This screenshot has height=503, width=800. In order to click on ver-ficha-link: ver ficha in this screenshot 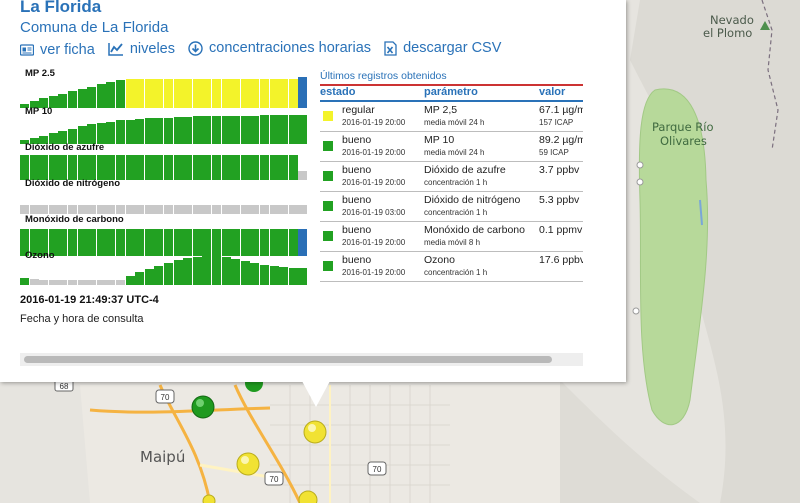, I will do `click(57, 50)`.